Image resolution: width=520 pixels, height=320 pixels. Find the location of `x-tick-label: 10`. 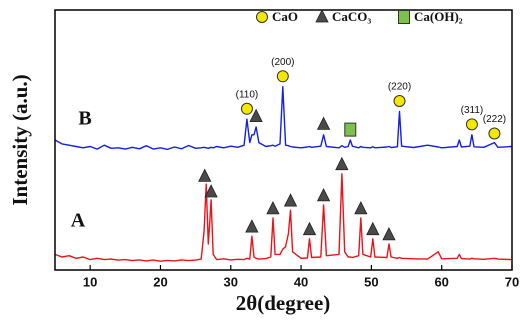

x-tick-label: 10 is located at coordinates (90, 281).